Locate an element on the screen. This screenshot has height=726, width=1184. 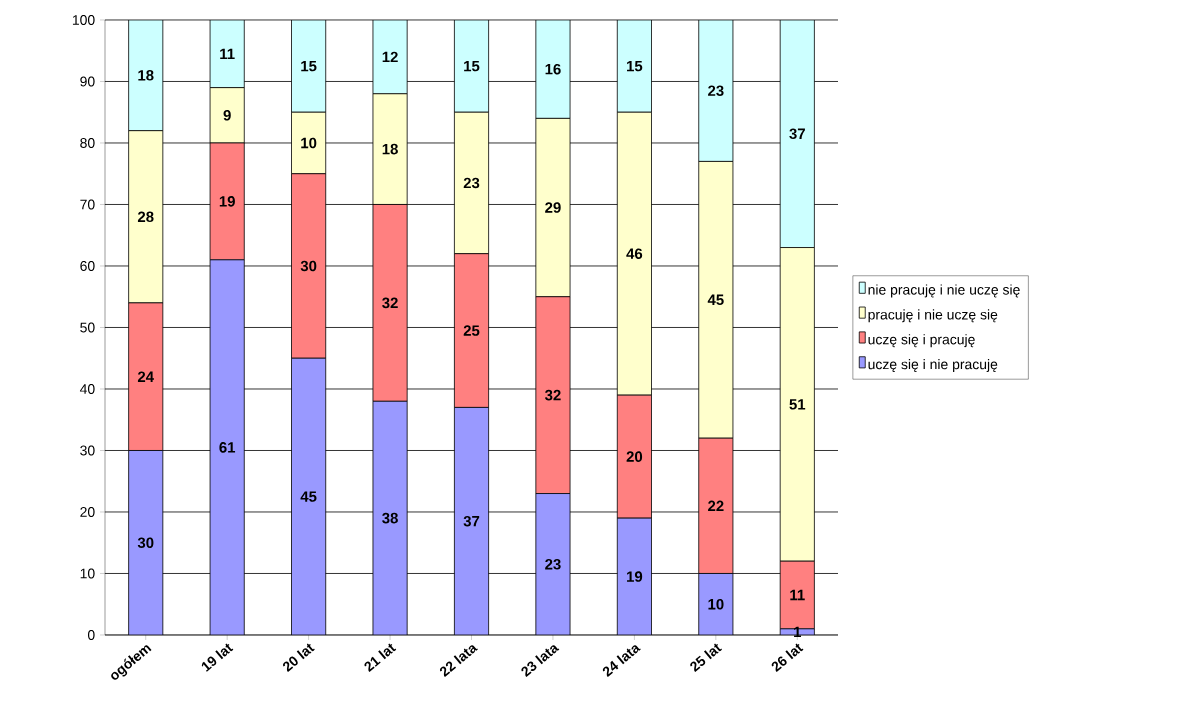
data-label: 28 is located at coordinates (145, 217).